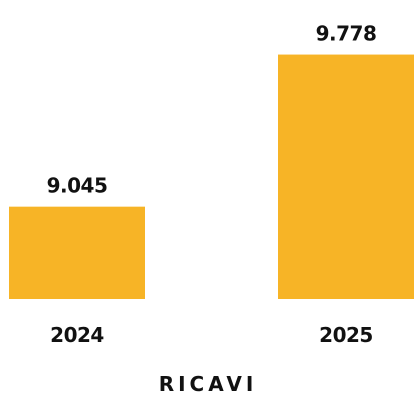 The width and height of the screenshot is (414, 398). I want to click on category-labels-group: 2024 2025, so click(211, 335).